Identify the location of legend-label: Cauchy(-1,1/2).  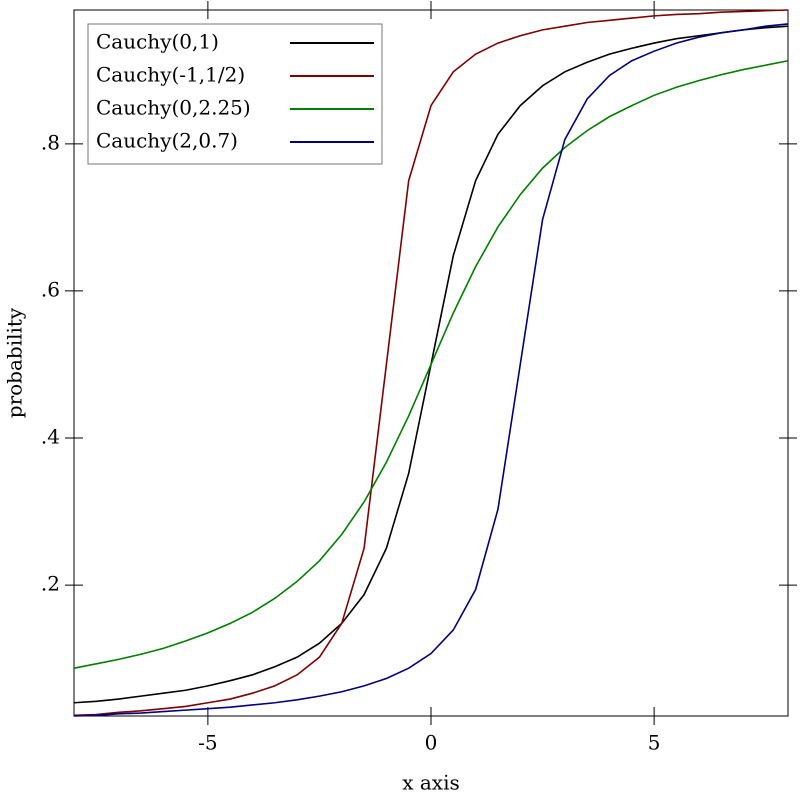
(170, 75).